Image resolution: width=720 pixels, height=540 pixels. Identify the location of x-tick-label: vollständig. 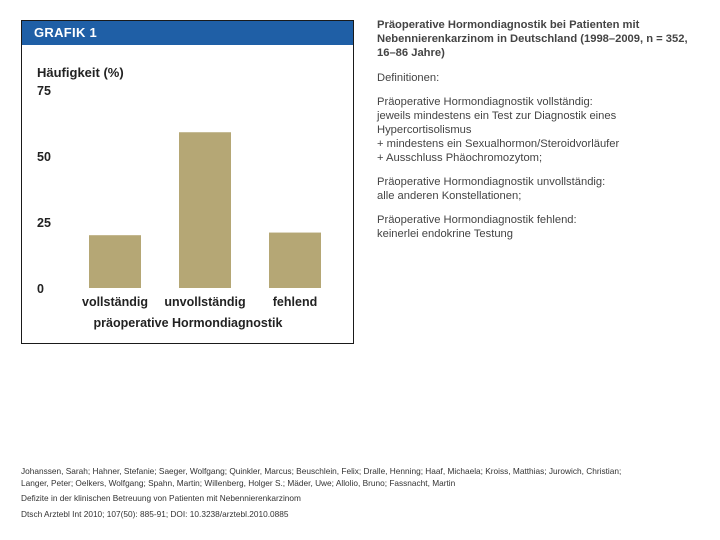
(115, 302).